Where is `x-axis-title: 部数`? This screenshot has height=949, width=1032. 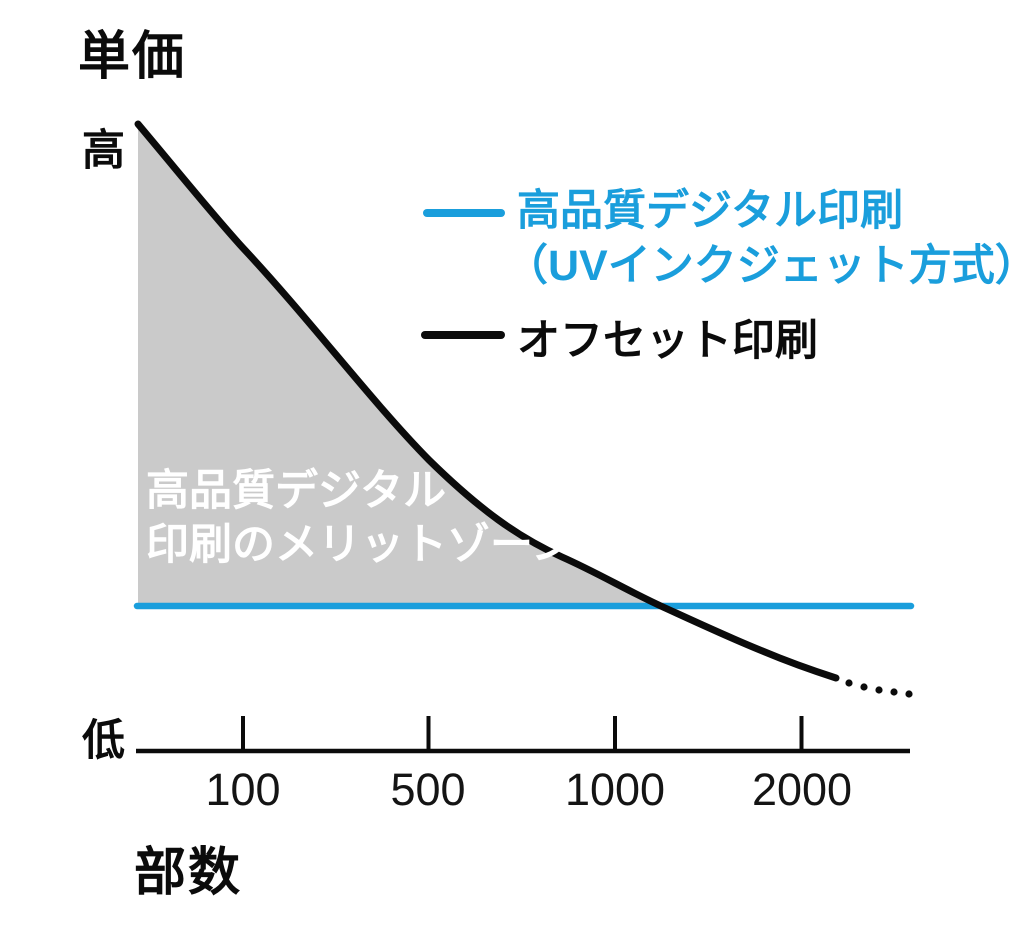
x-axis-title: 部数 is located at coordinates (188, 873).